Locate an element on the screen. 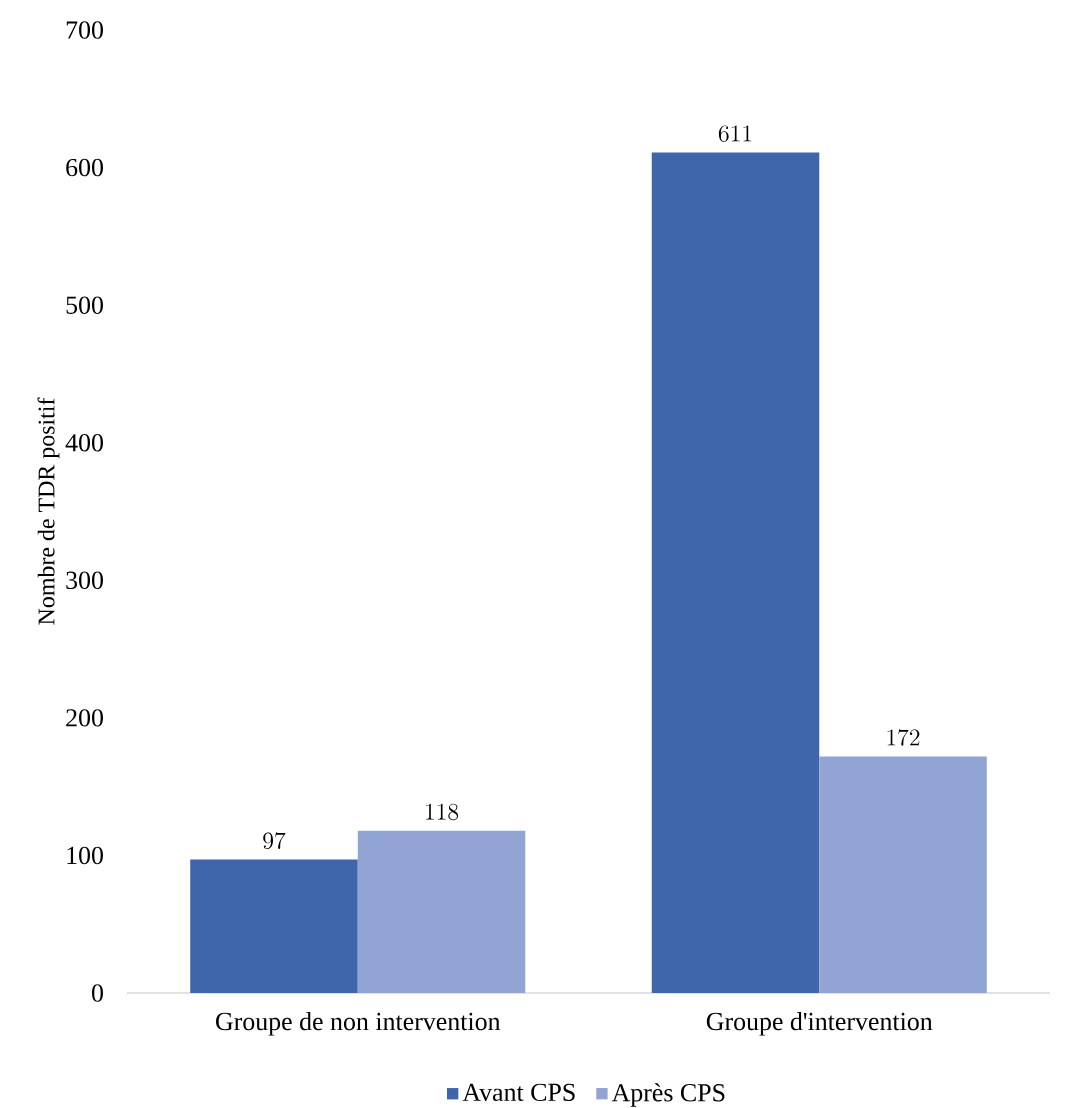 This screenshot has width=1068, height=1108. data-label: 611 is located at coordinates (735, 133).